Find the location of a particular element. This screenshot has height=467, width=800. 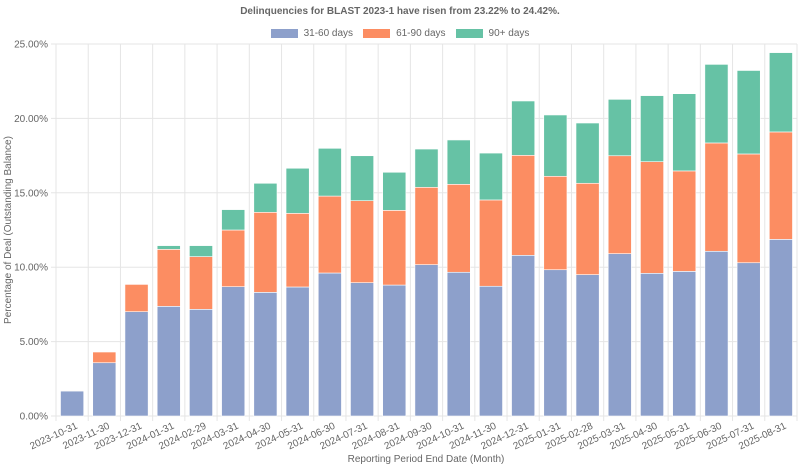

legend: 31-60 days 61-90 days 90+ days is located at coordinates (400, 33).